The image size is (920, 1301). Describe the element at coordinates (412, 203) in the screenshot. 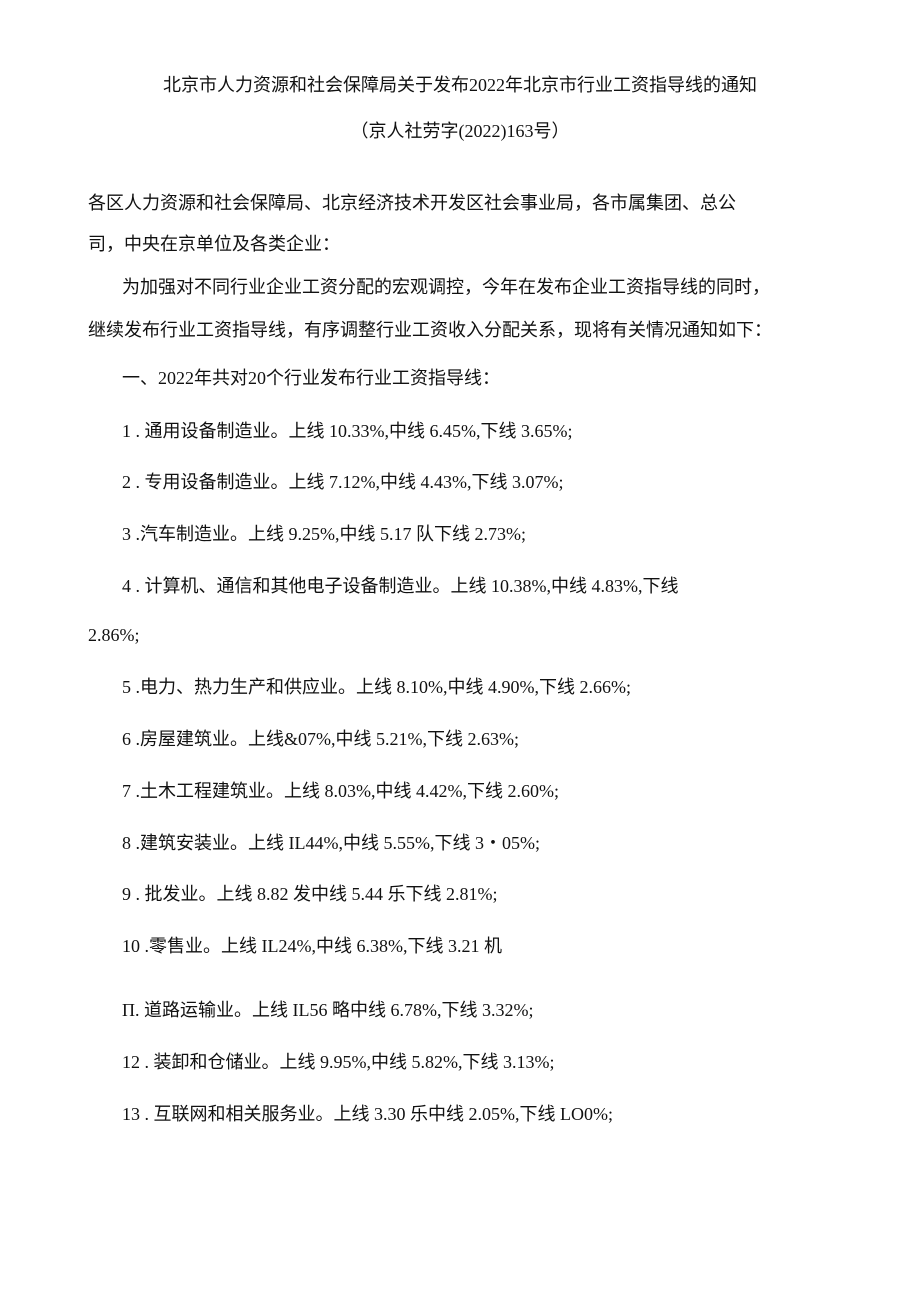

I see `salutation-line: 各区人力资源和社会保障局、北京经济技术开发区社会事业局，各市属集团、总公` at that location.